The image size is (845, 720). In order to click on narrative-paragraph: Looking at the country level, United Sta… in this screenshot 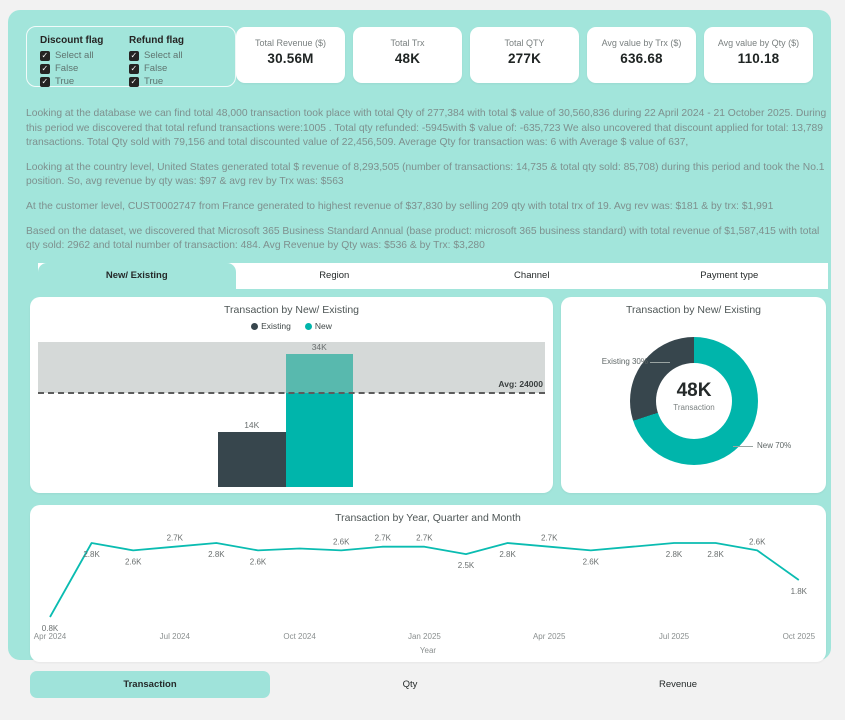, I will do `click(425, 174)`.